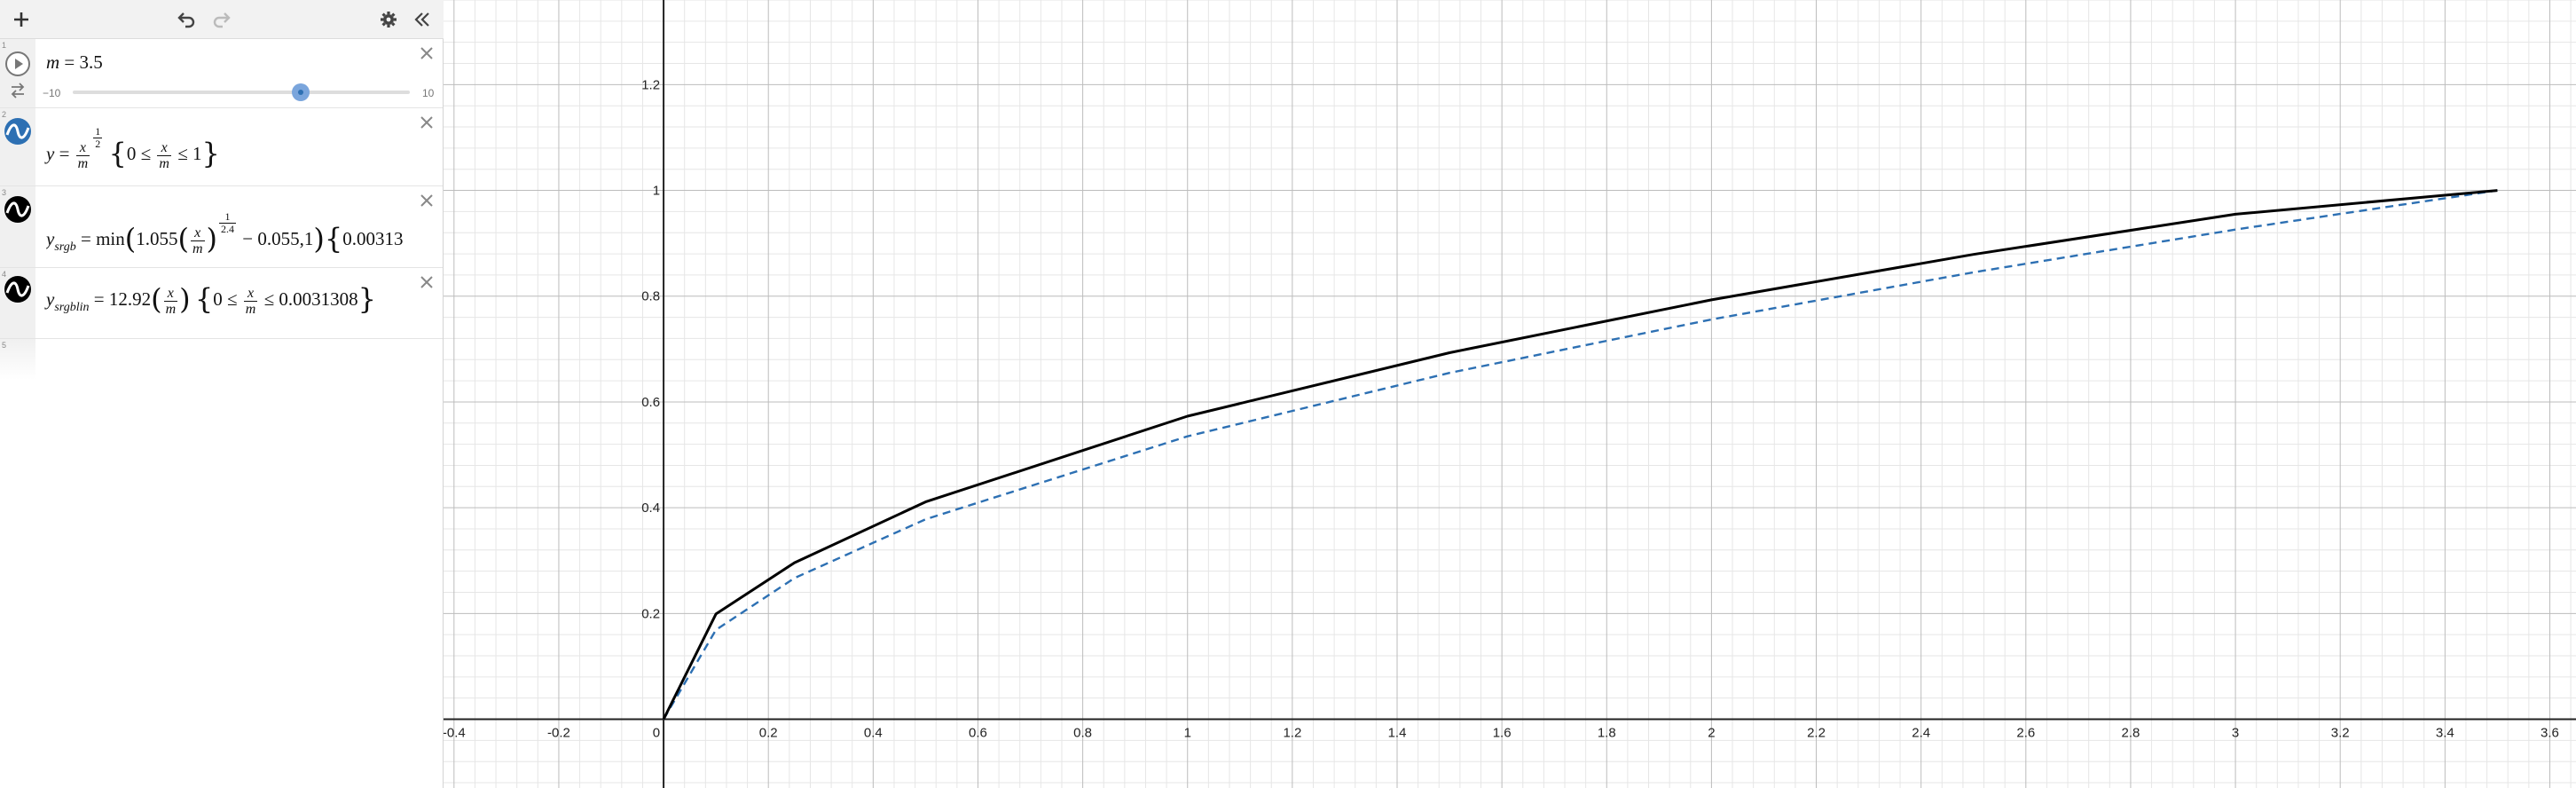  Describe the element at coordinates (18, 131) in the screenshot. I see `curve-style-icon-blue` at that location.